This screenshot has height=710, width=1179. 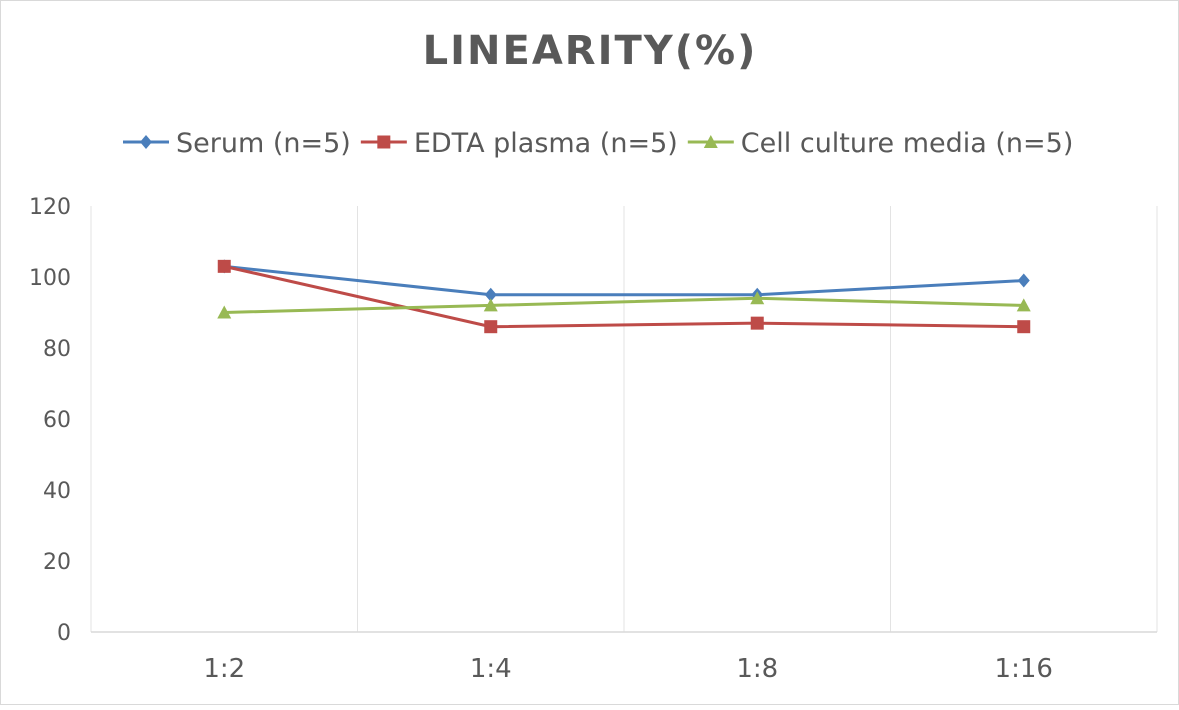 I want to click on legend-item: Cell culture media (n=5), so click(x=880, y=143).